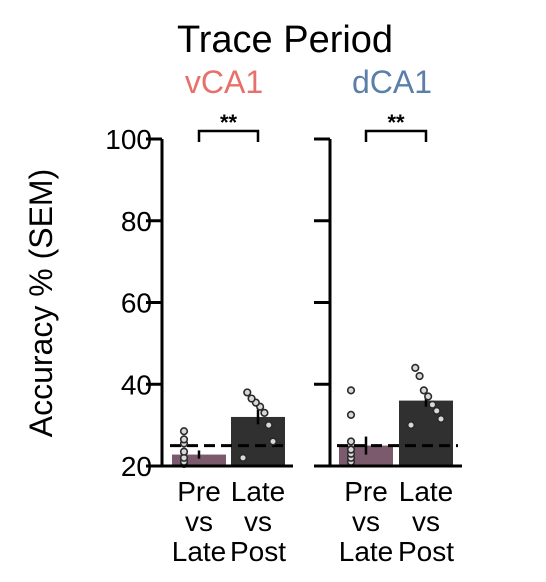 The image size is (546, 582). What do you see at coordinates (224, 82) in the screenshot?
I see `panel-title-vCA1: vCA1` at bounding box center [224, 82].